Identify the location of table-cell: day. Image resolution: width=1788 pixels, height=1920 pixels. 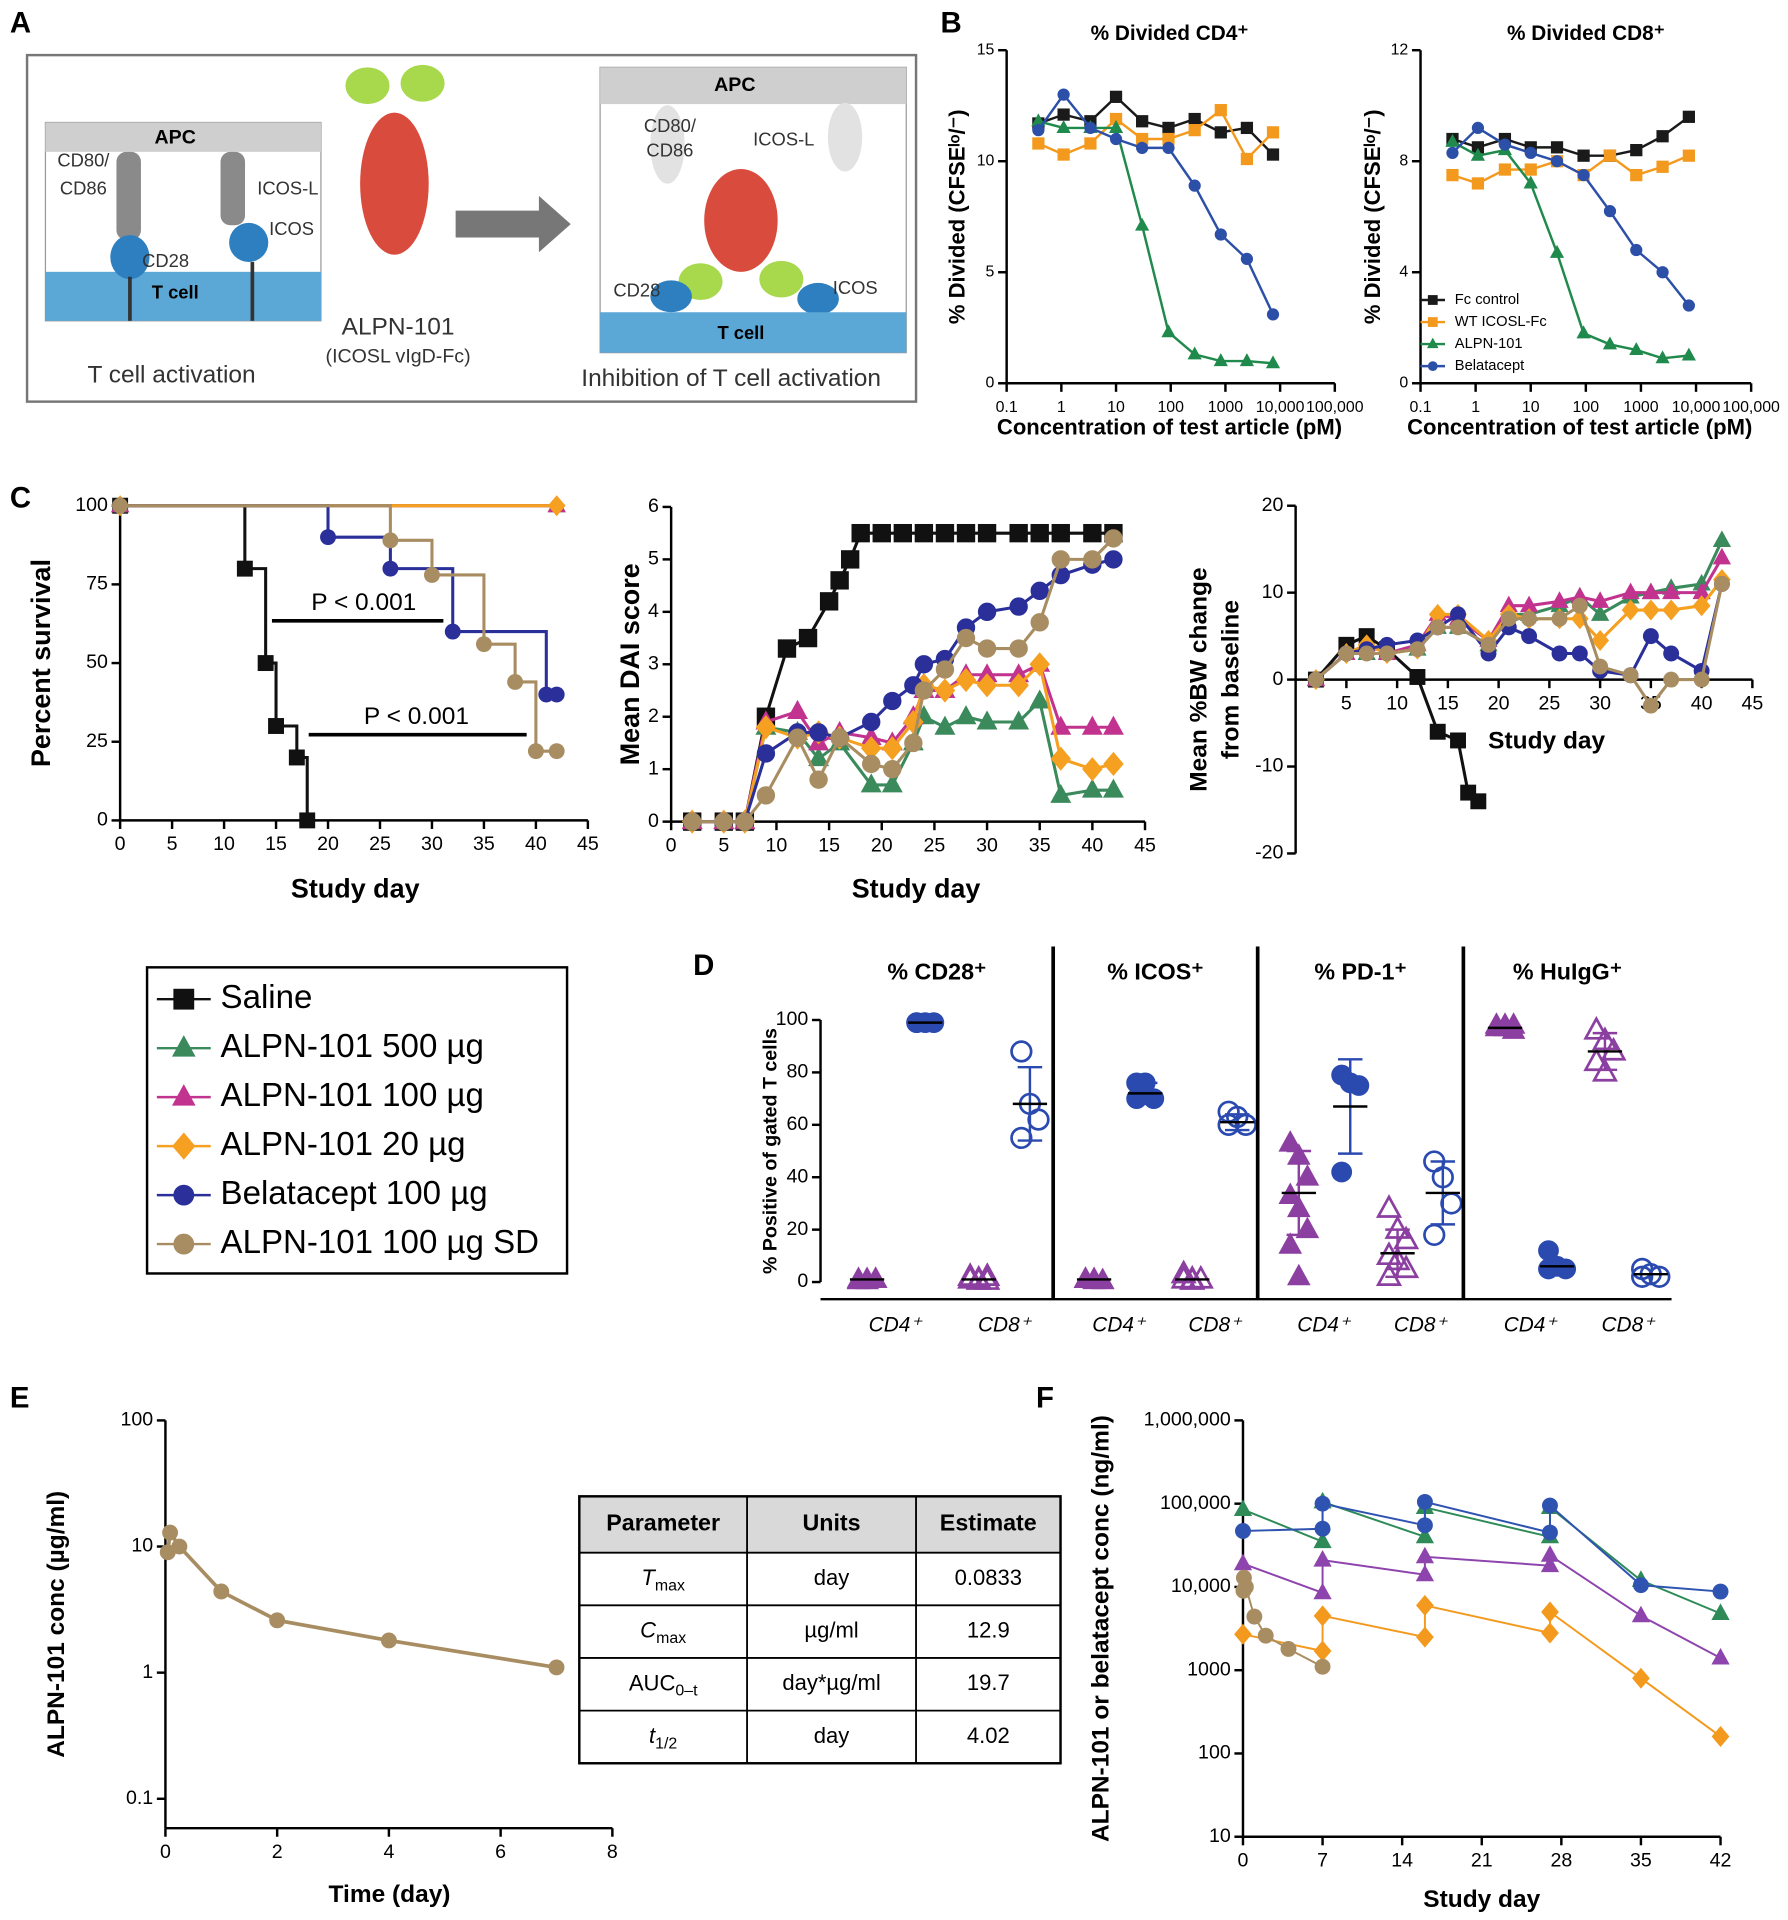
(832, 1577).